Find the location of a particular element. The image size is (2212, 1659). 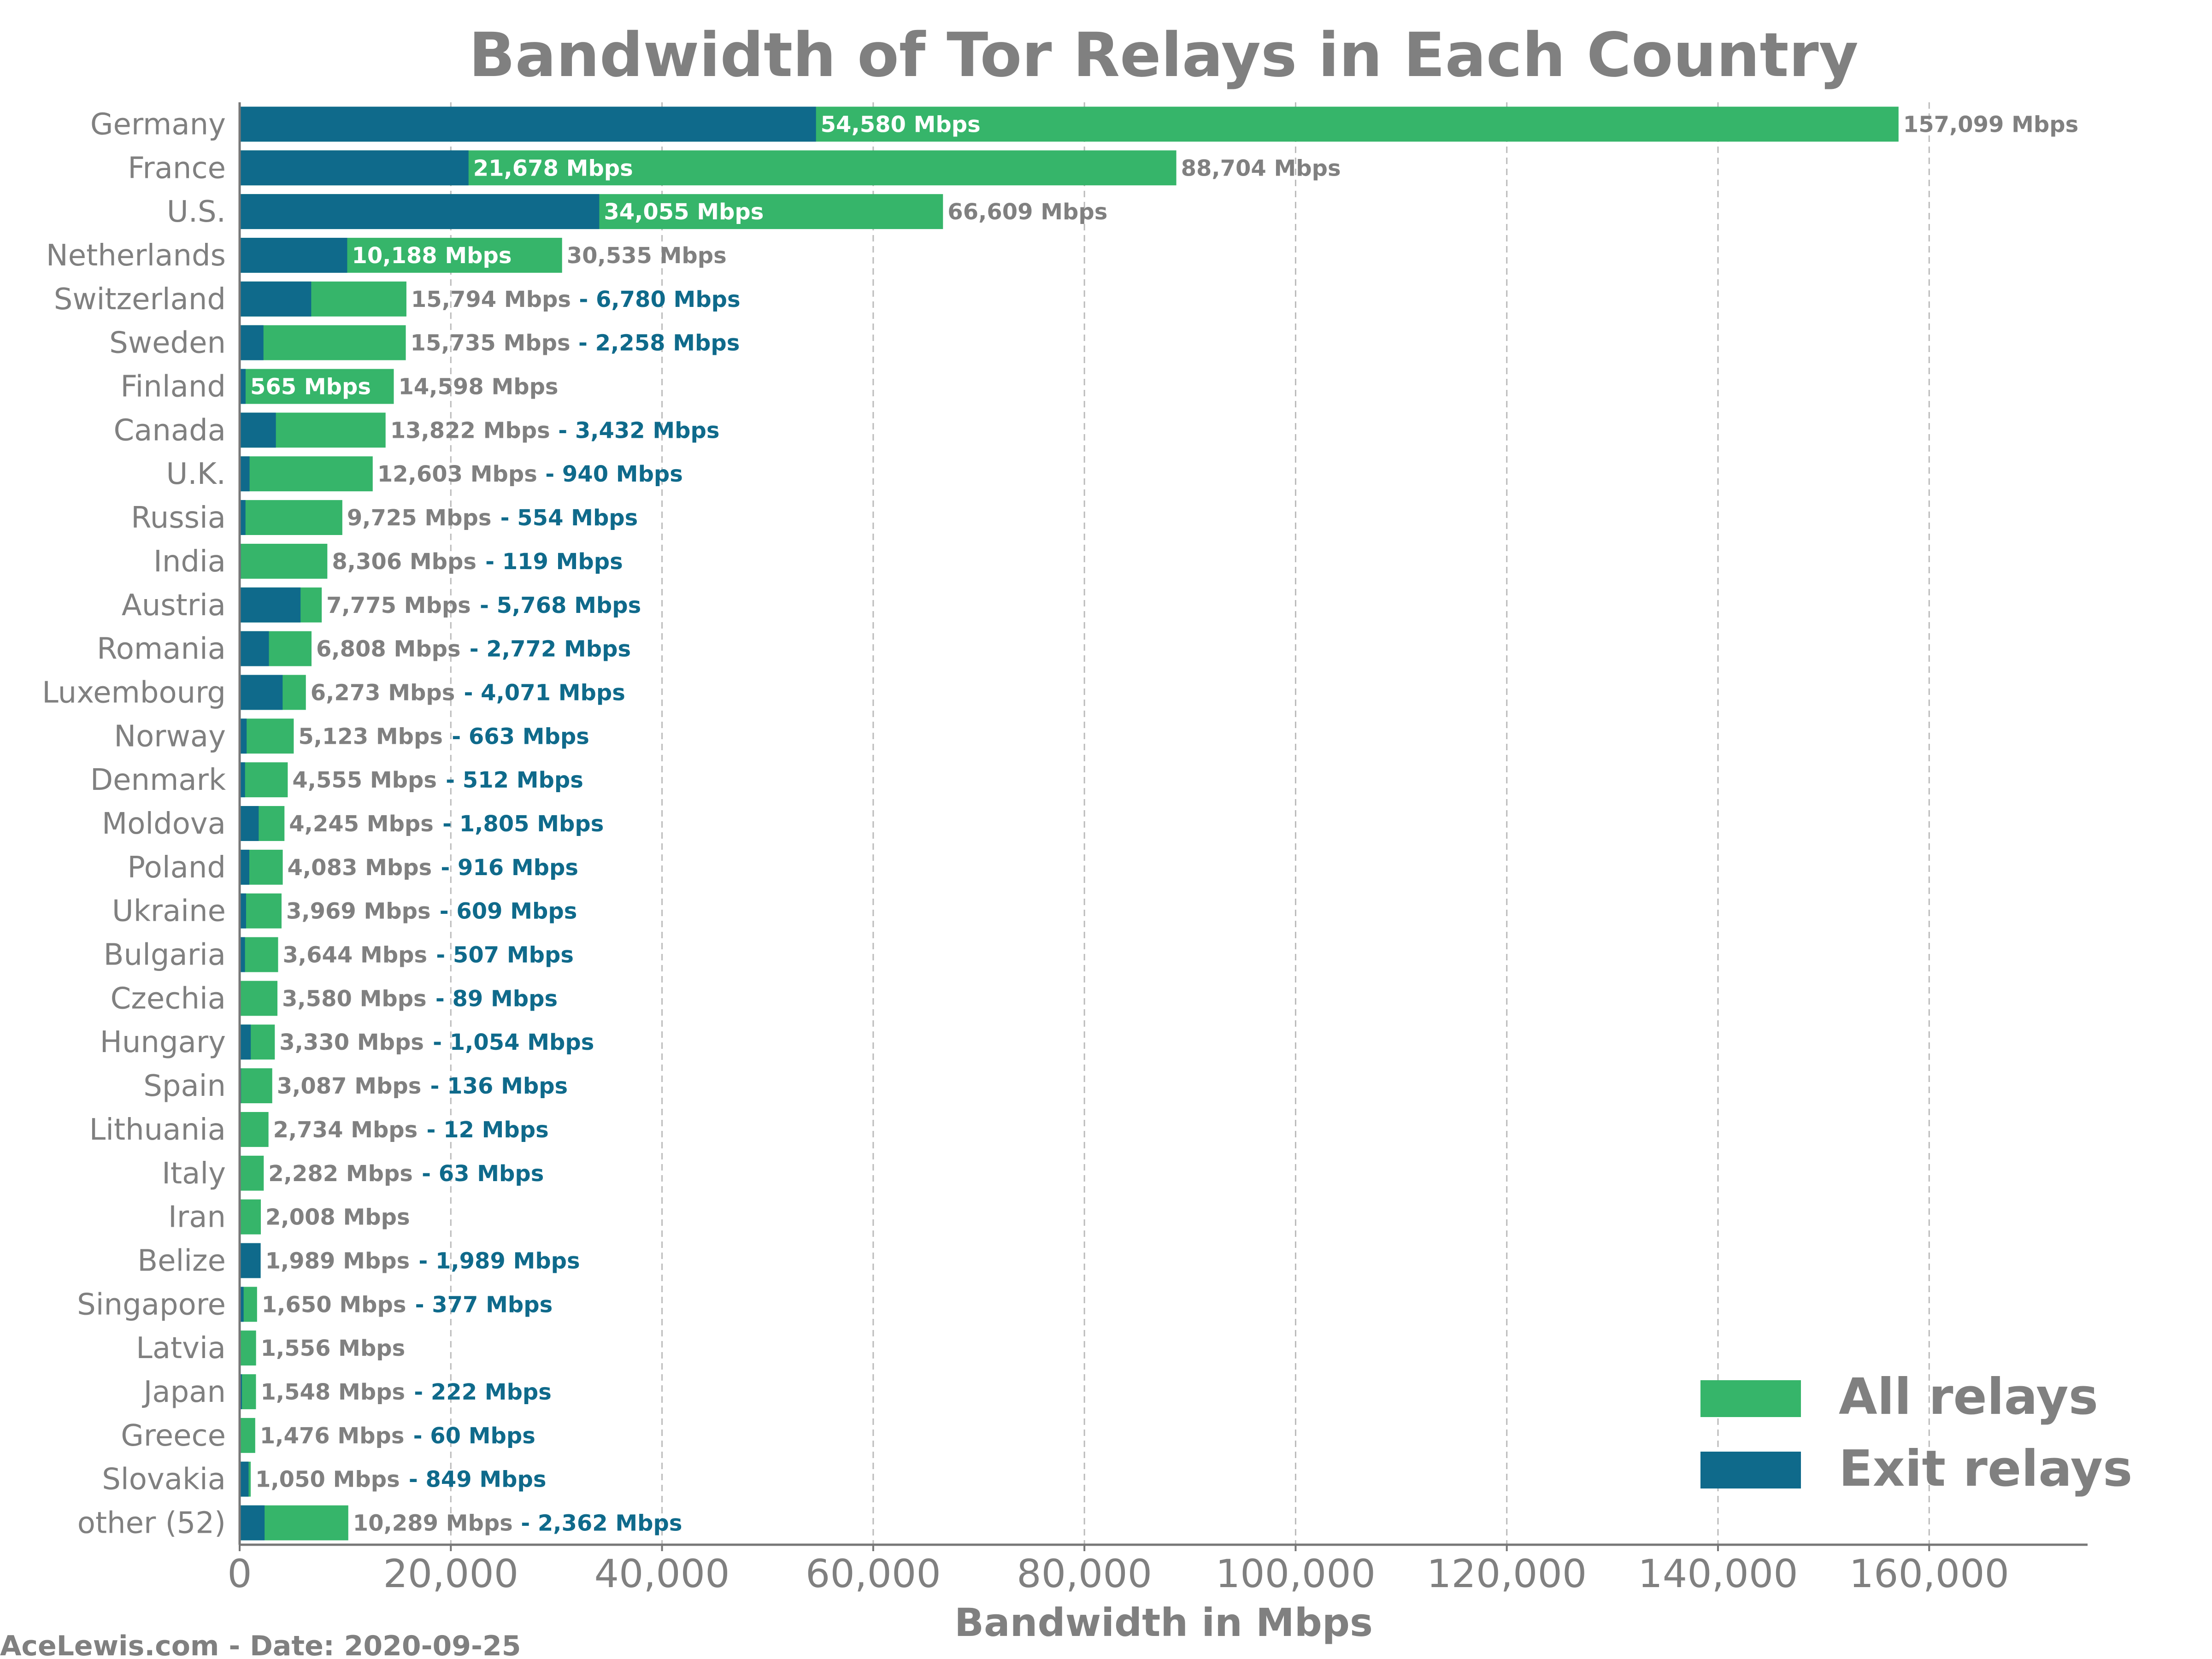

data-label-exit-relays: - 916 Mbps is located at coordinates (509, 868).